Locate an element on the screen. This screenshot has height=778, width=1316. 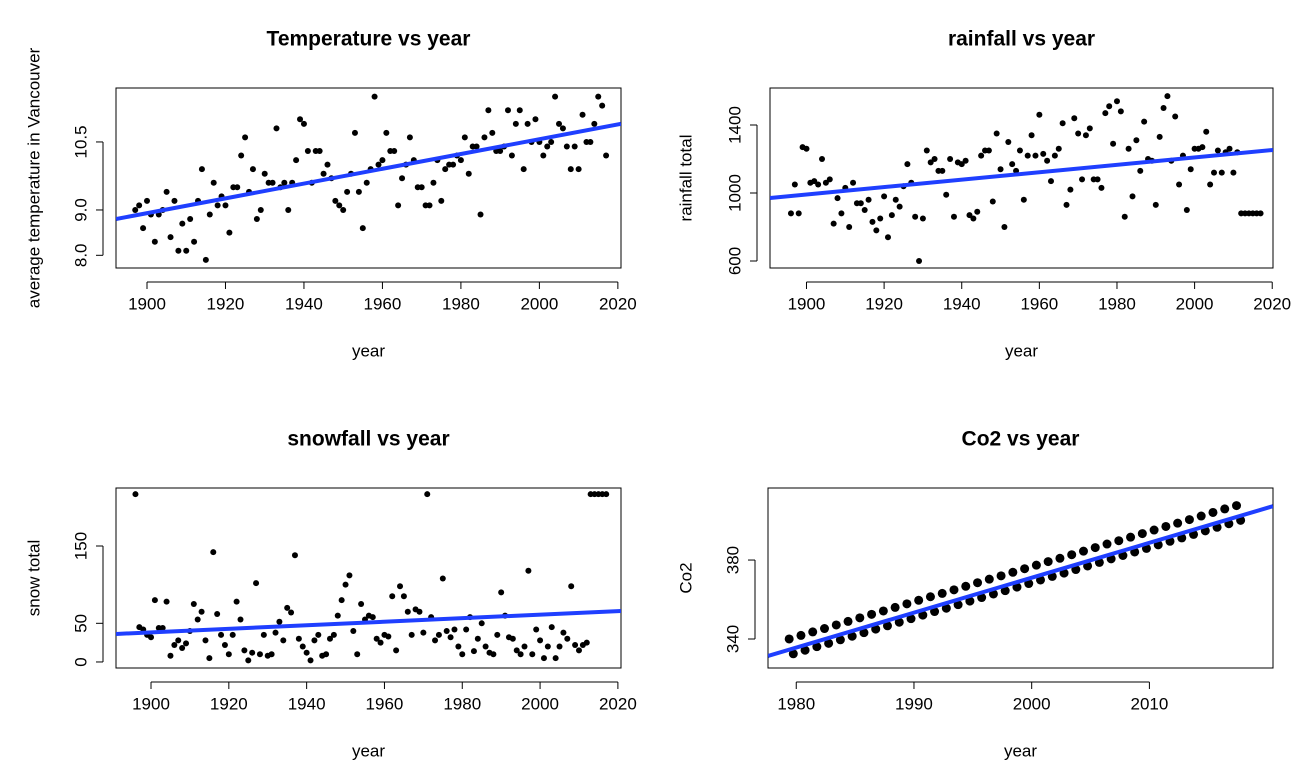
y-tick-label: 50 is located at coordinates (80, 623).